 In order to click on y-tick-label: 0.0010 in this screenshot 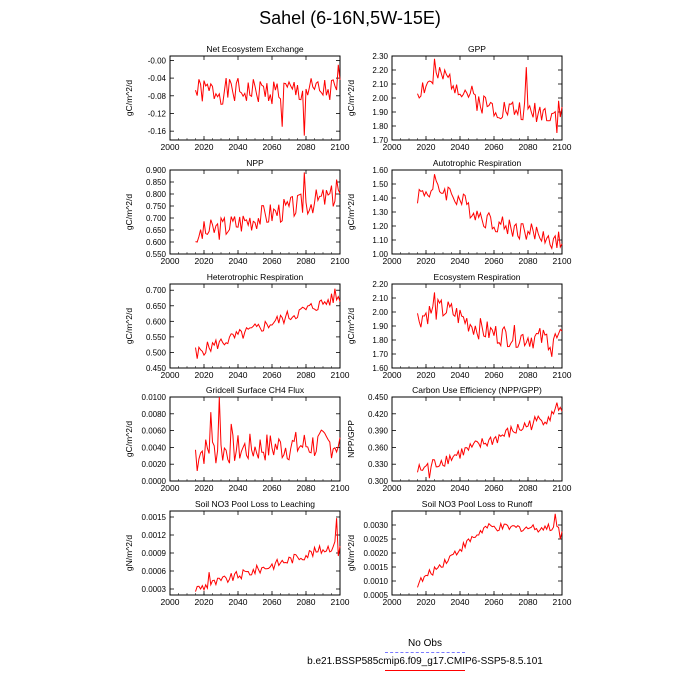, I will do `click(376, 581)`.